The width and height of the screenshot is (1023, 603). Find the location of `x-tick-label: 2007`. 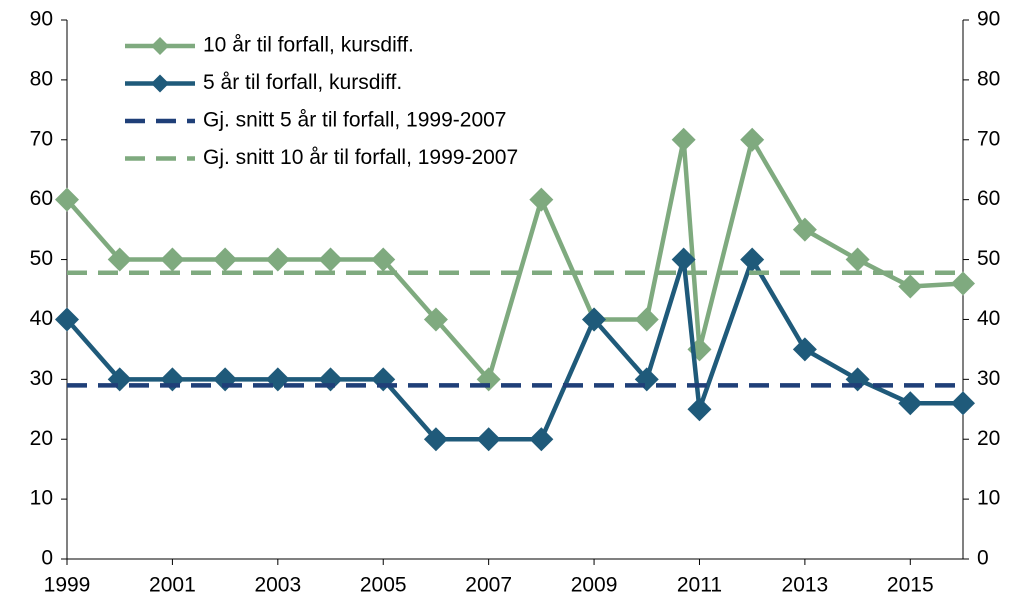

x-tick-label: 2007 is located at coordinates (488, 585).